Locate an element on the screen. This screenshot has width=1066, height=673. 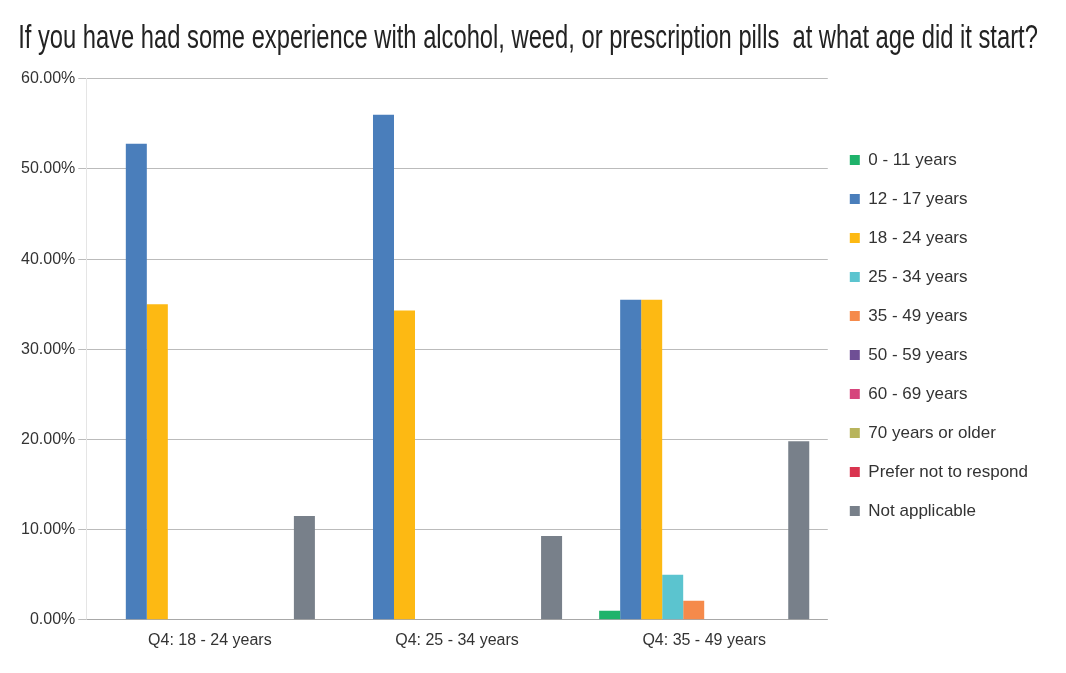
legend-label: 18 - 24 years is located at coordinates (918, 237).